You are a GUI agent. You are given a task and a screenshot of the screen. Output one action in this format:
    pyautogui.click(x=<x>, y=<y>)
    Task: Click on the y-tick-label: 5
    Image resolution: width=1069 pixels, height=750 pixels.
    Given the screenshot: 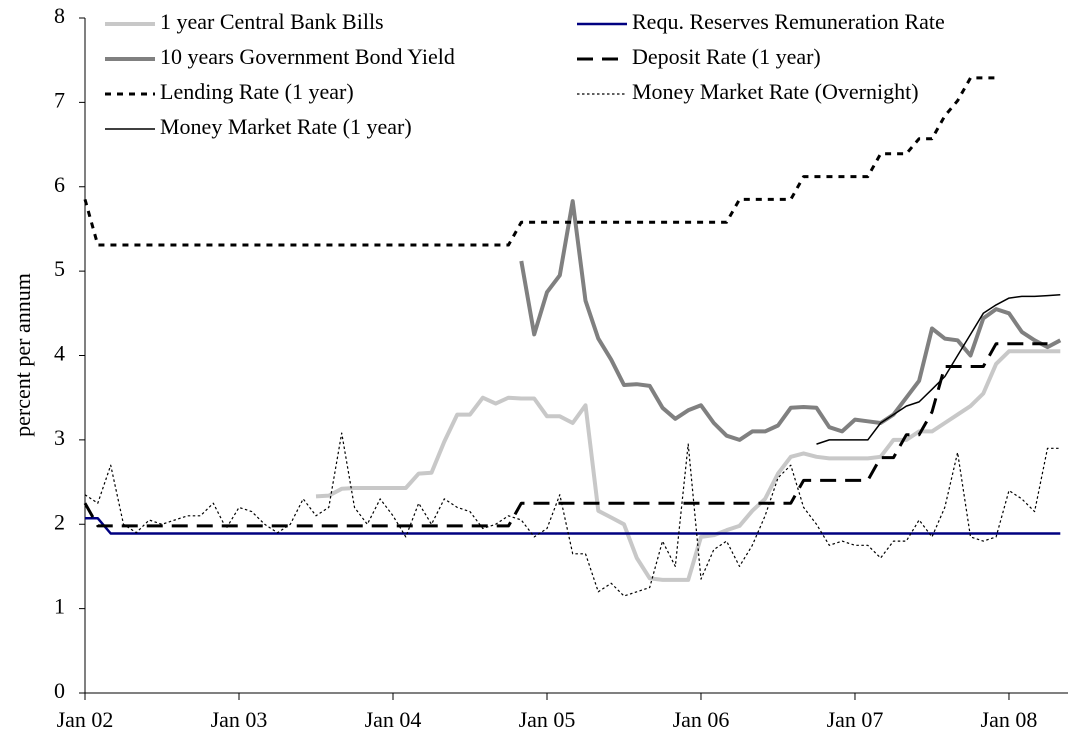 What is the action you would take?
    pyautogui.click(x=59, y=268)
    